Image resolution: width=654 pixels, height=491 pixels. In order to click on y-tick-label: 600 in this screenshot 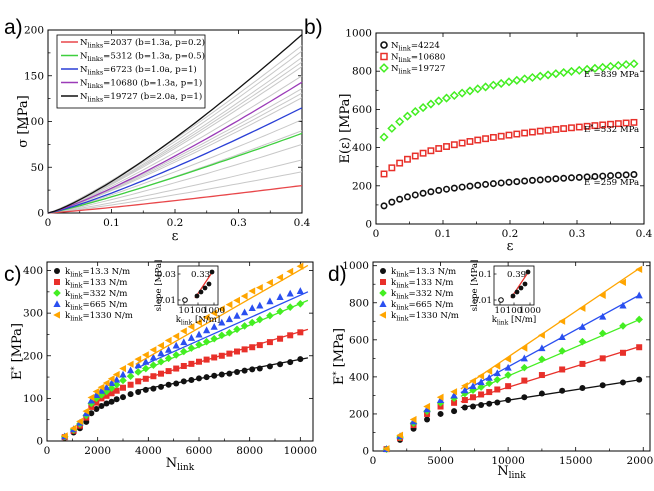, I will do `click(359, 340)`.